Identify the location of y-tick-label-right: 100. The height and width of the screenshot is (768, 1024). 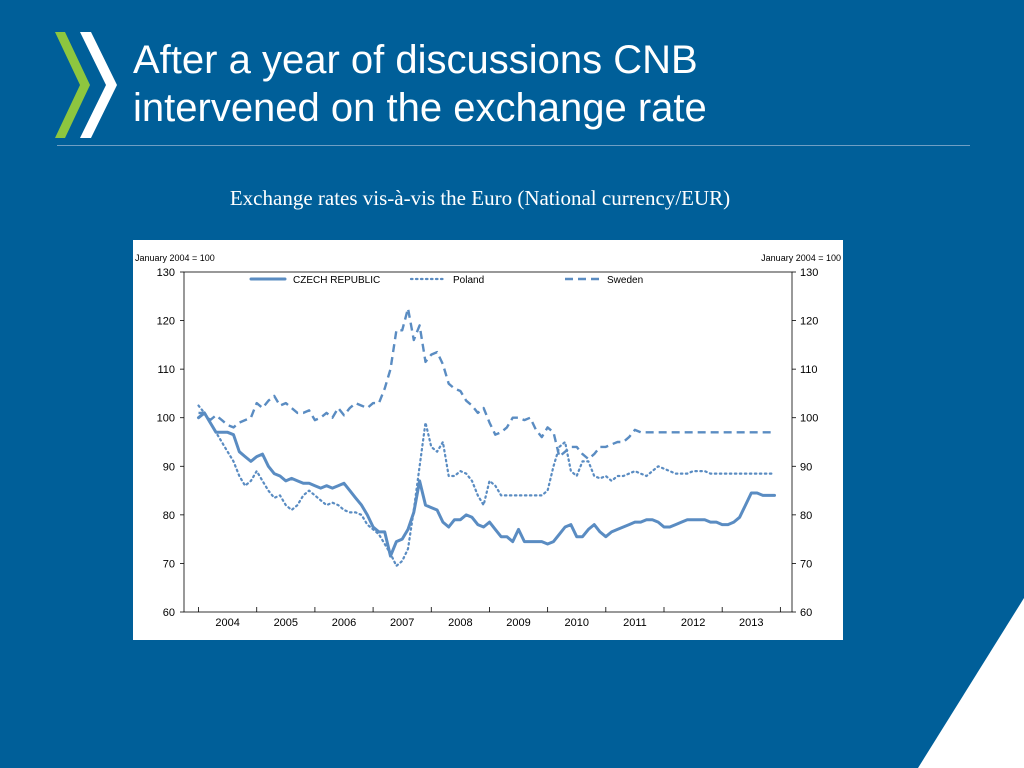
(809, 419).